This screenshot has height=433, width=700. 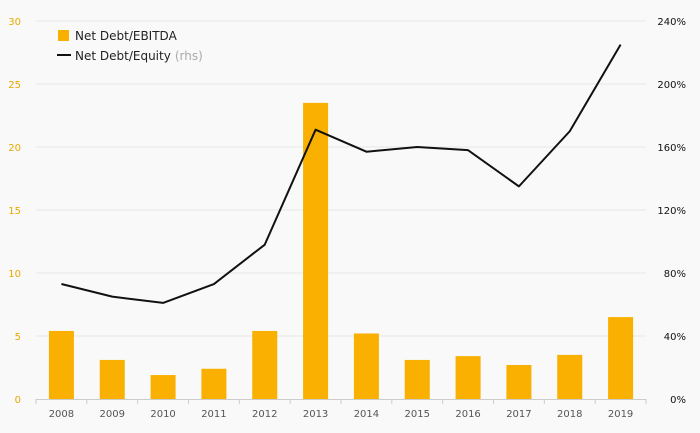 What do you see at coordinates (213, 414) in the screenshot?
I see `x-tick-label: 2011` at bounding box center [213, 414].